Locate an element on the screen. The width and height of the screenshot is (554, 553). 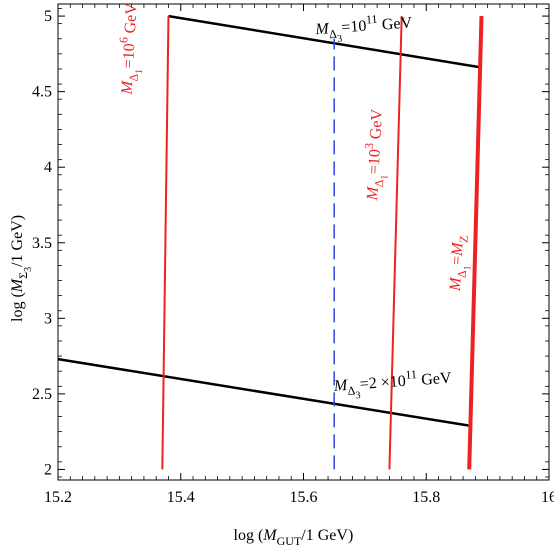
x-tick-label: 15.2 is located at coordinates (58, 497).